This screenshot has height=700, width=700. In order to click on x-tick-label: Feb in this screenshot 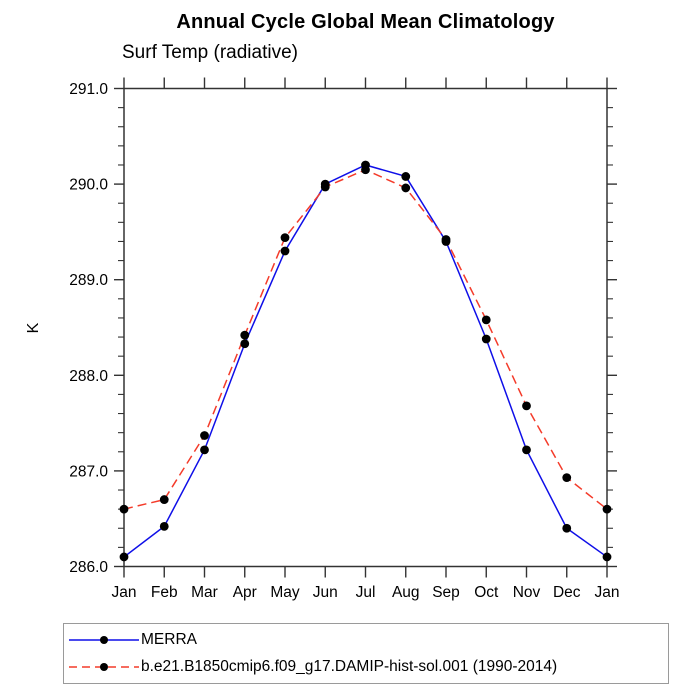, I will do `click(164, 592)`.